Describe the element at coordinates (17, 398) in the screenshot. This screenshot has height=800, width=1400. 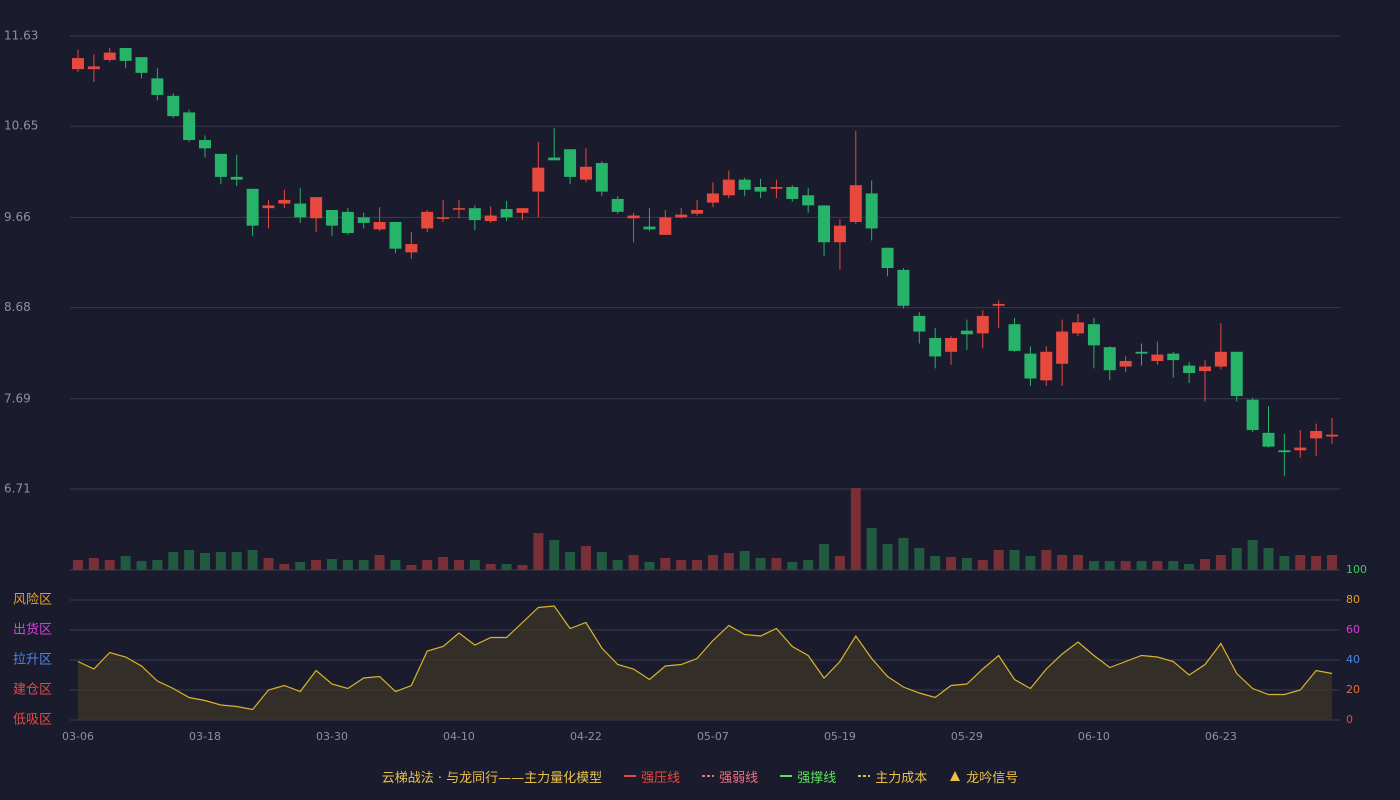
I see `y-tick-label: 7.69` at that location.